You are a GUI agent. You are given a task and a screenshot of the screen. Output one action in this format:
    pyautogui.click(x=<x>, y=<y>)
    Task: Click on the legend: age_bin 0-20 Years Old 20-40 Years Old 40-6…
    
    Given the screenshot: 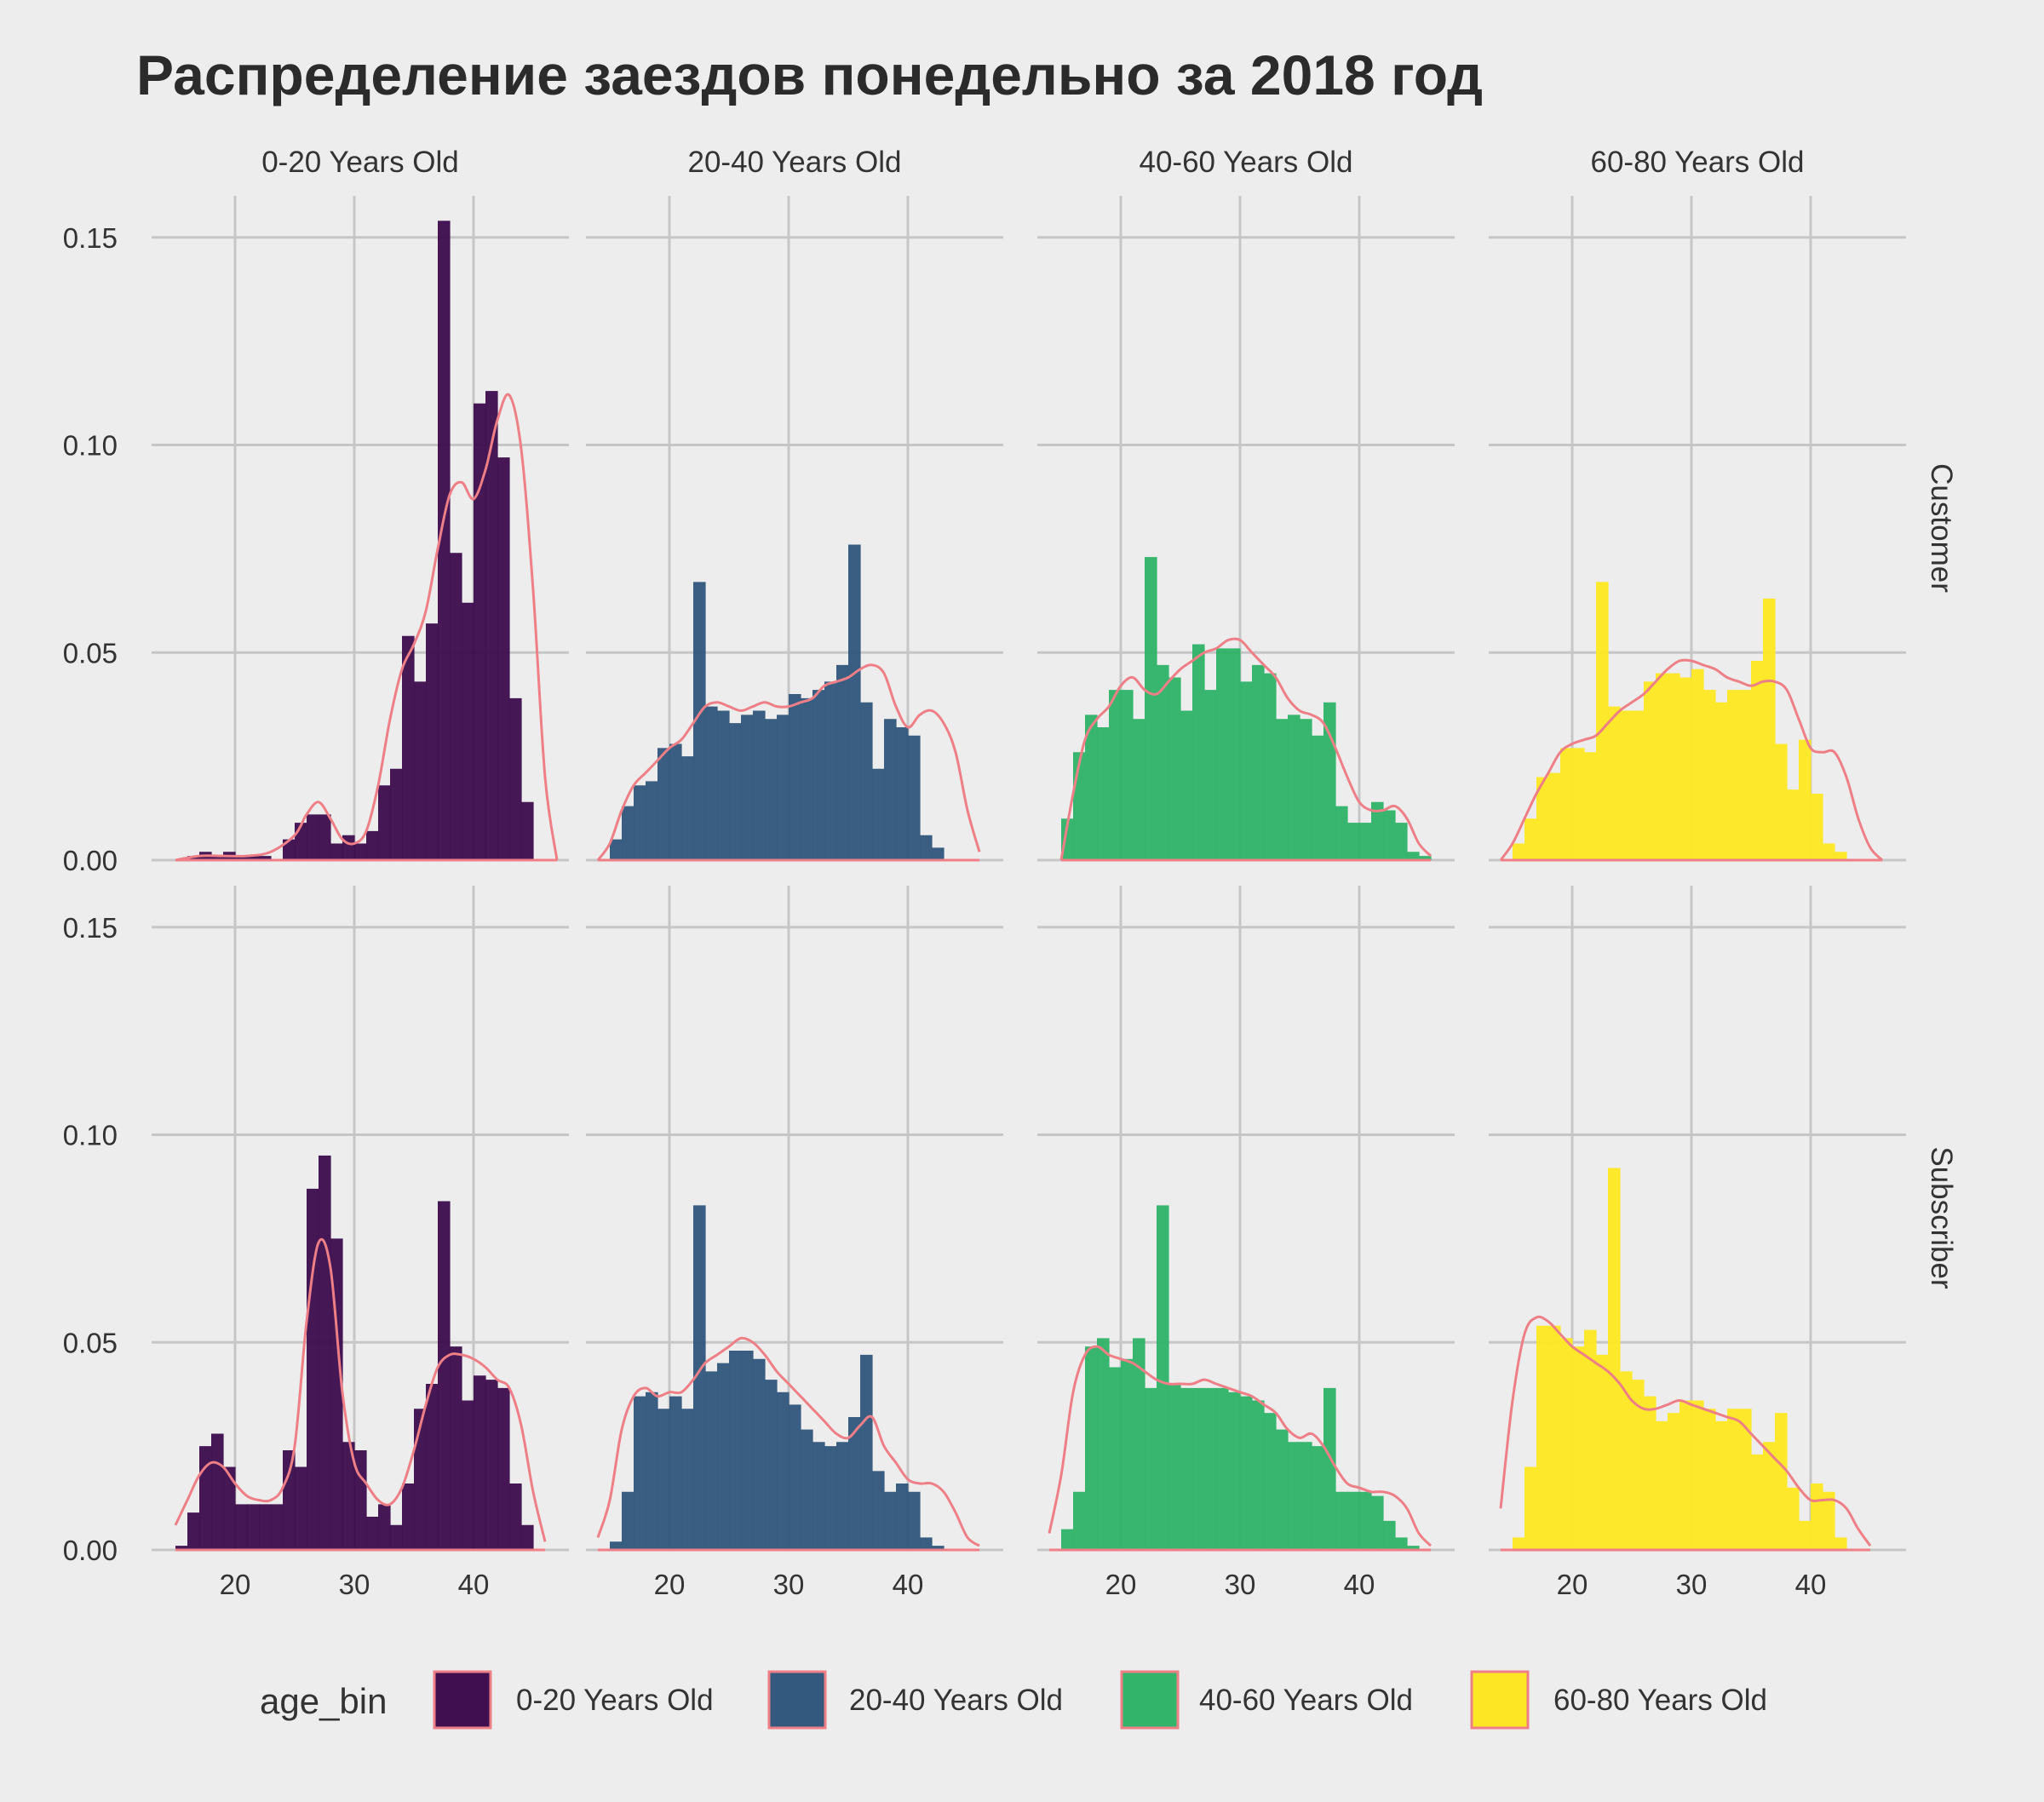 What is the action you would take?
    pyautogui.click(x=1013, y=1700)
    